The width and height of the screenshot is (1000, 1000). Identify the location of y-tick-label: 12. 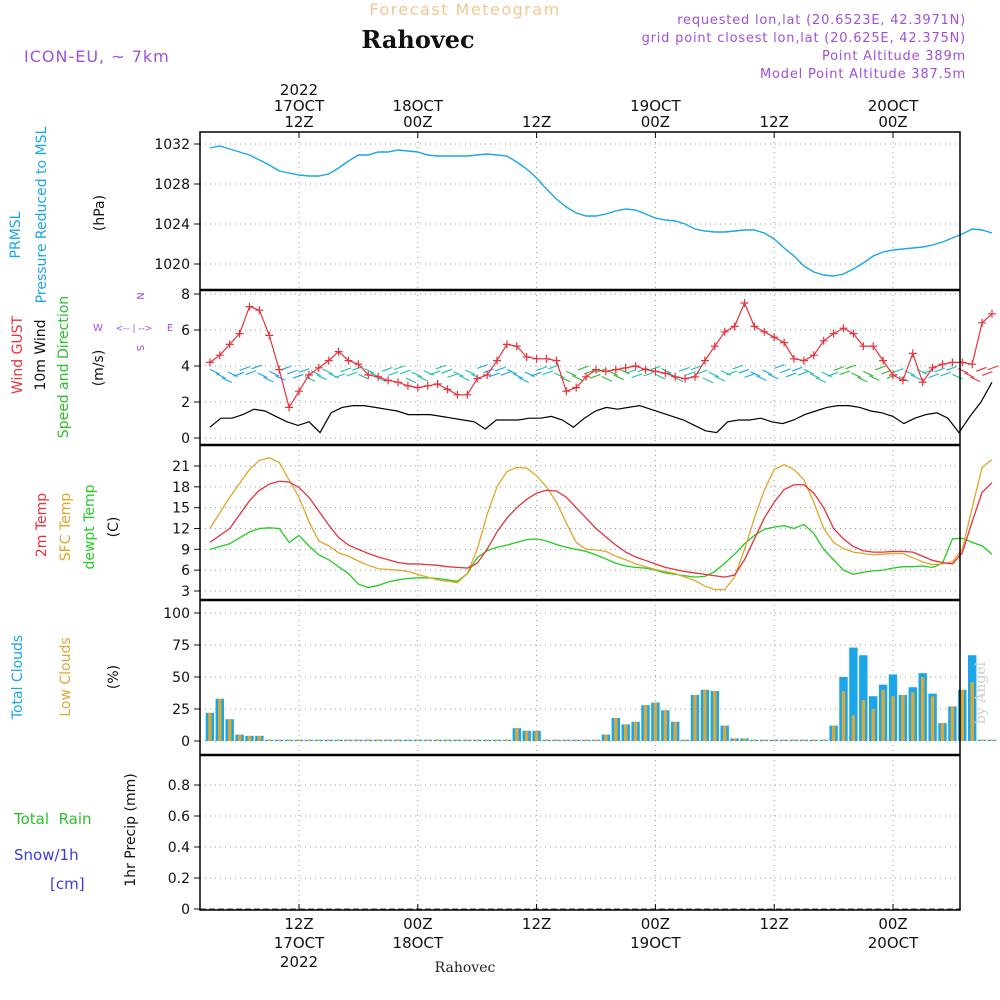
(181, 530).